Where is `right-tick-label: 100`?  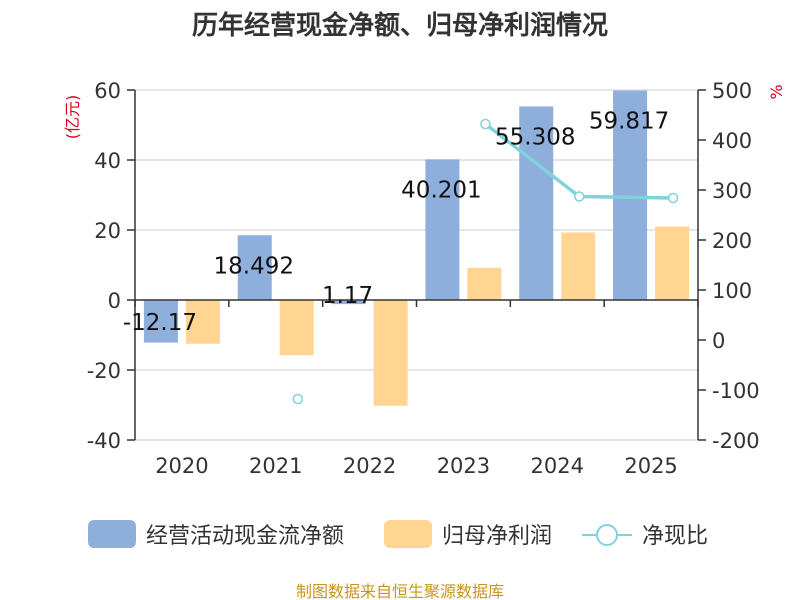 right-tick-label: 100 is located at coordinates (732, 291).